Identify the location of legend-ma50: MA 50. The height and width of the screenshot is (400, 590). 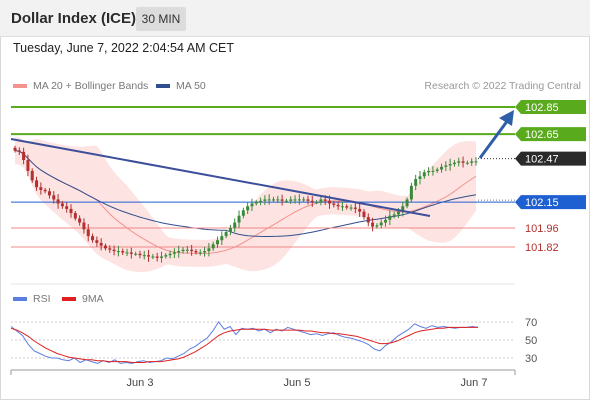
(181, 86).